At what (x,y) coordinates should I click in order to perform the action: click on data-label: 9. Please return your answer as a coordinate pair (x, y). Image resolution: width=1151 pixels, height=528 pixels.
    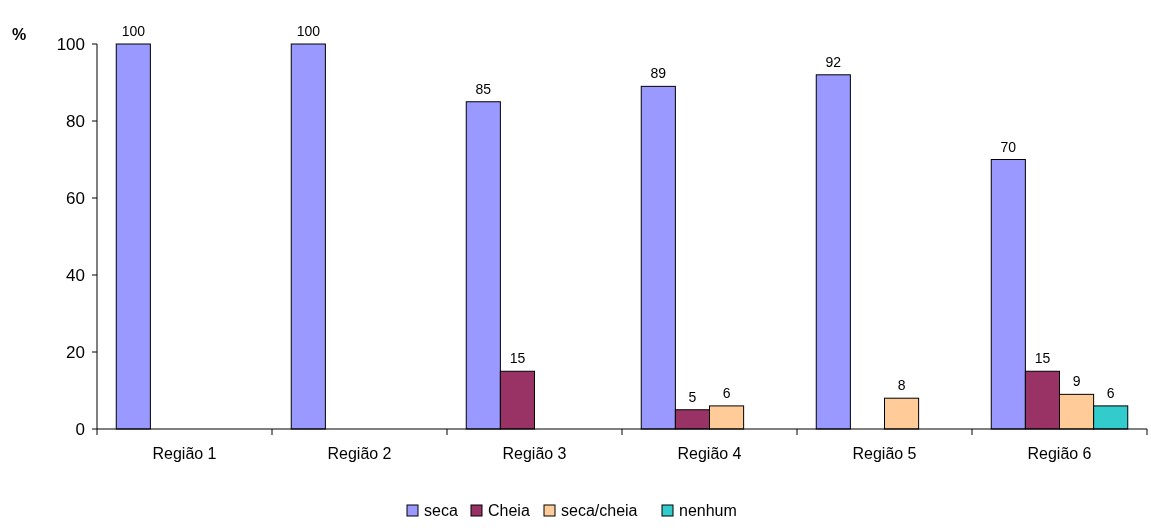
    Looking at the image, I should click on (1076, 381).